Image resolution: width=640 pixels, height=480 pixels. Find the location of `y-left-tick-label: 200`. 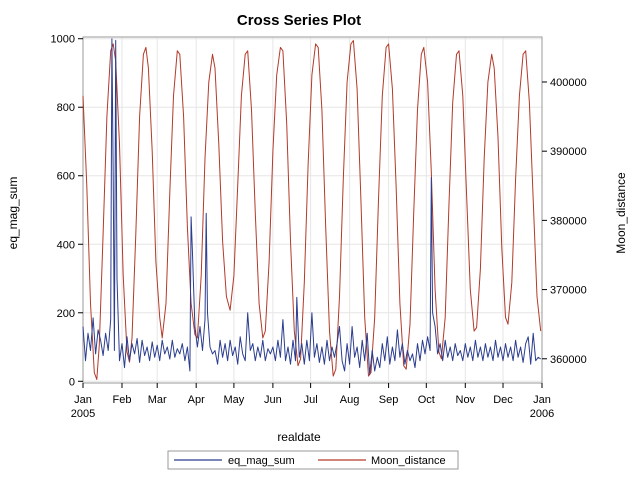

y-left-tick-label: 200 is located at coordinates (66, 314).